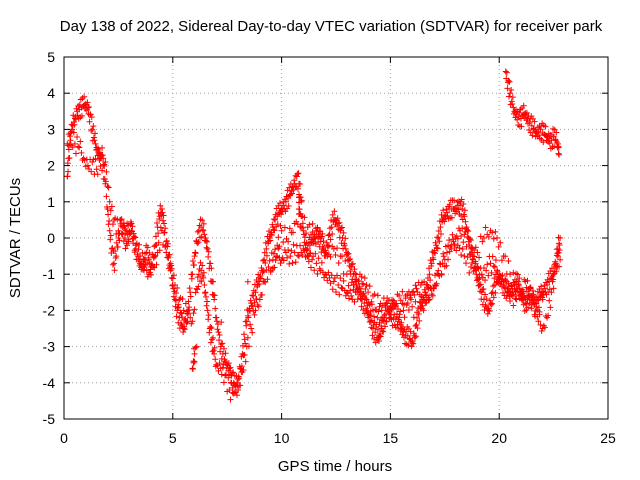  What do you see at coordinates (51, 202) in the screenshot?
I see `y-tick-label: 1` at bounding box center [51, 202].